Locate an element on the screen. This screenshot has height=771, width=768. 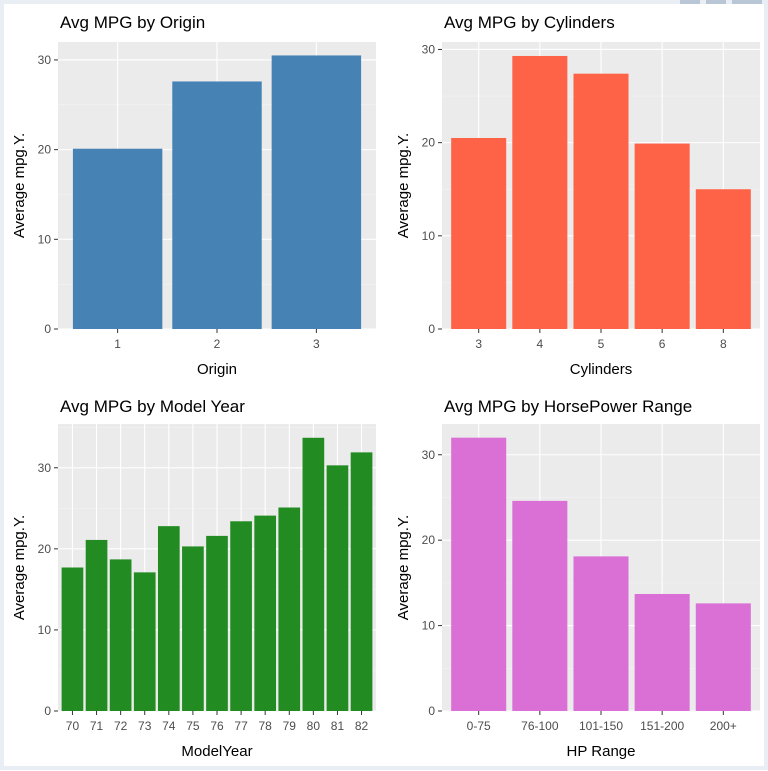
x-tick-label: 200+ is located at coordinates (723, 726).